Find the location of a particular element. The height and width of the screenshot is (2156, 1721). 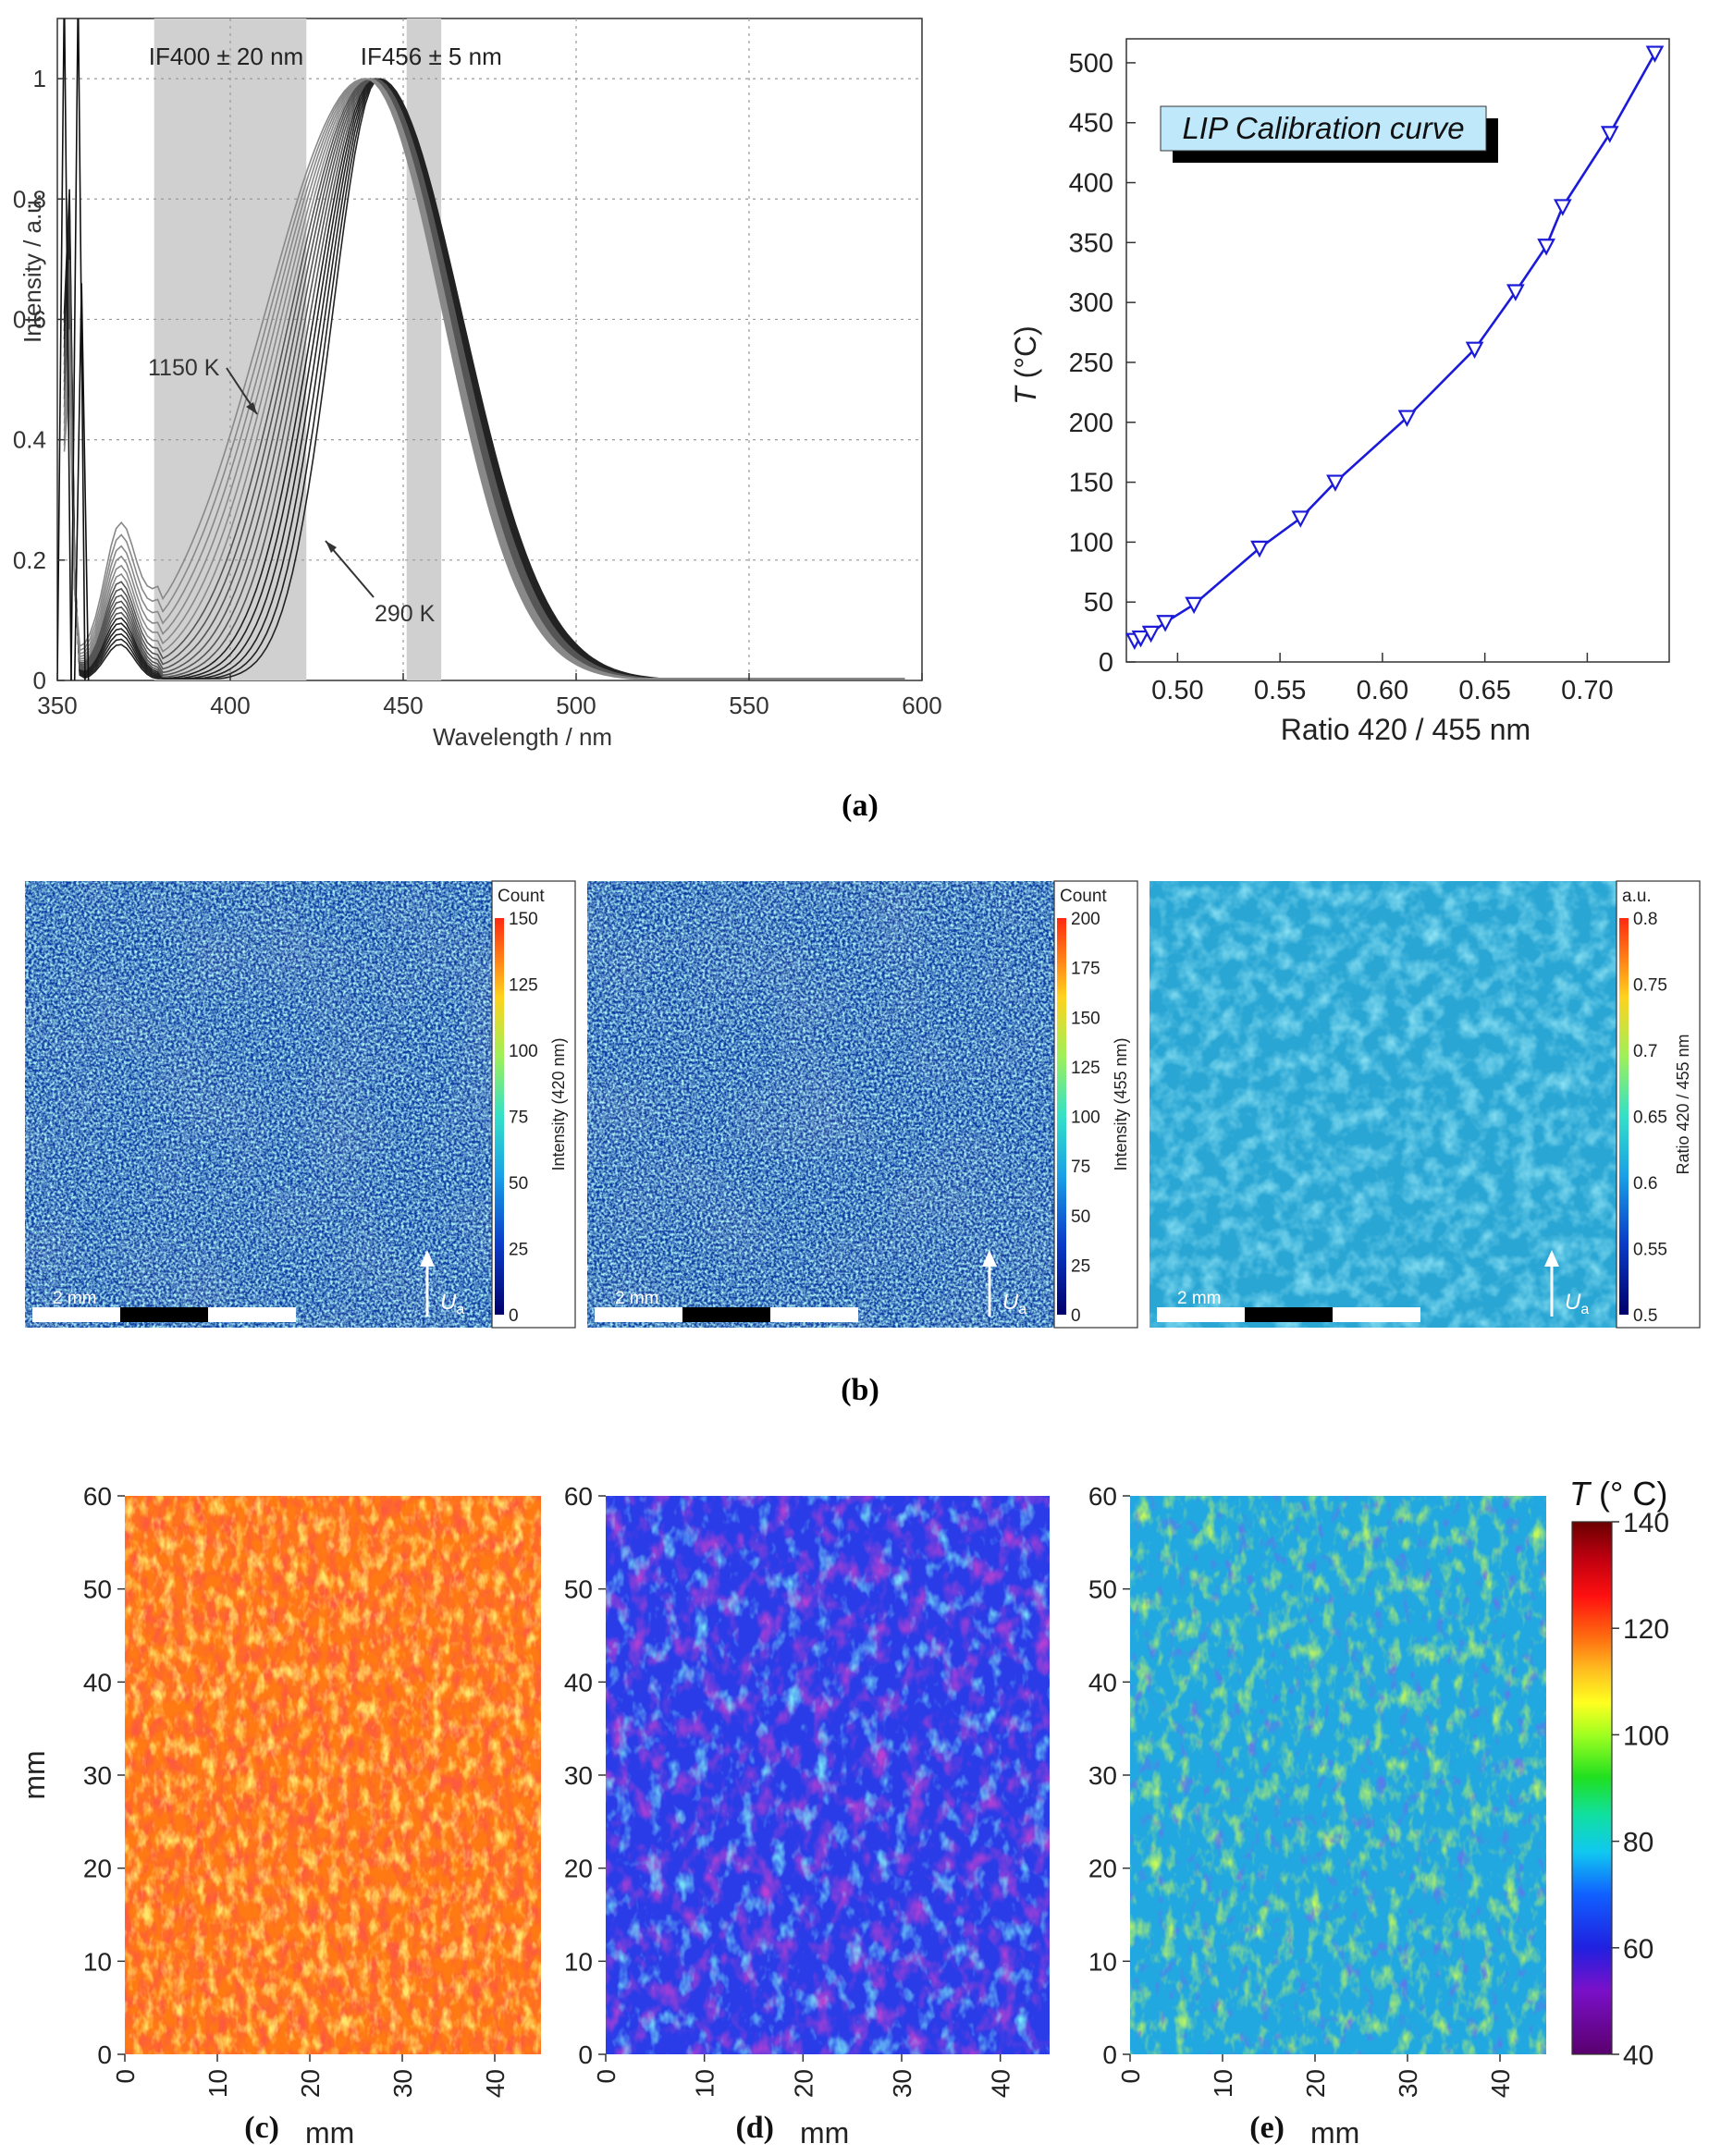

calibration-x-tick-label: 0.60 is located at coordinates (1382, 690).